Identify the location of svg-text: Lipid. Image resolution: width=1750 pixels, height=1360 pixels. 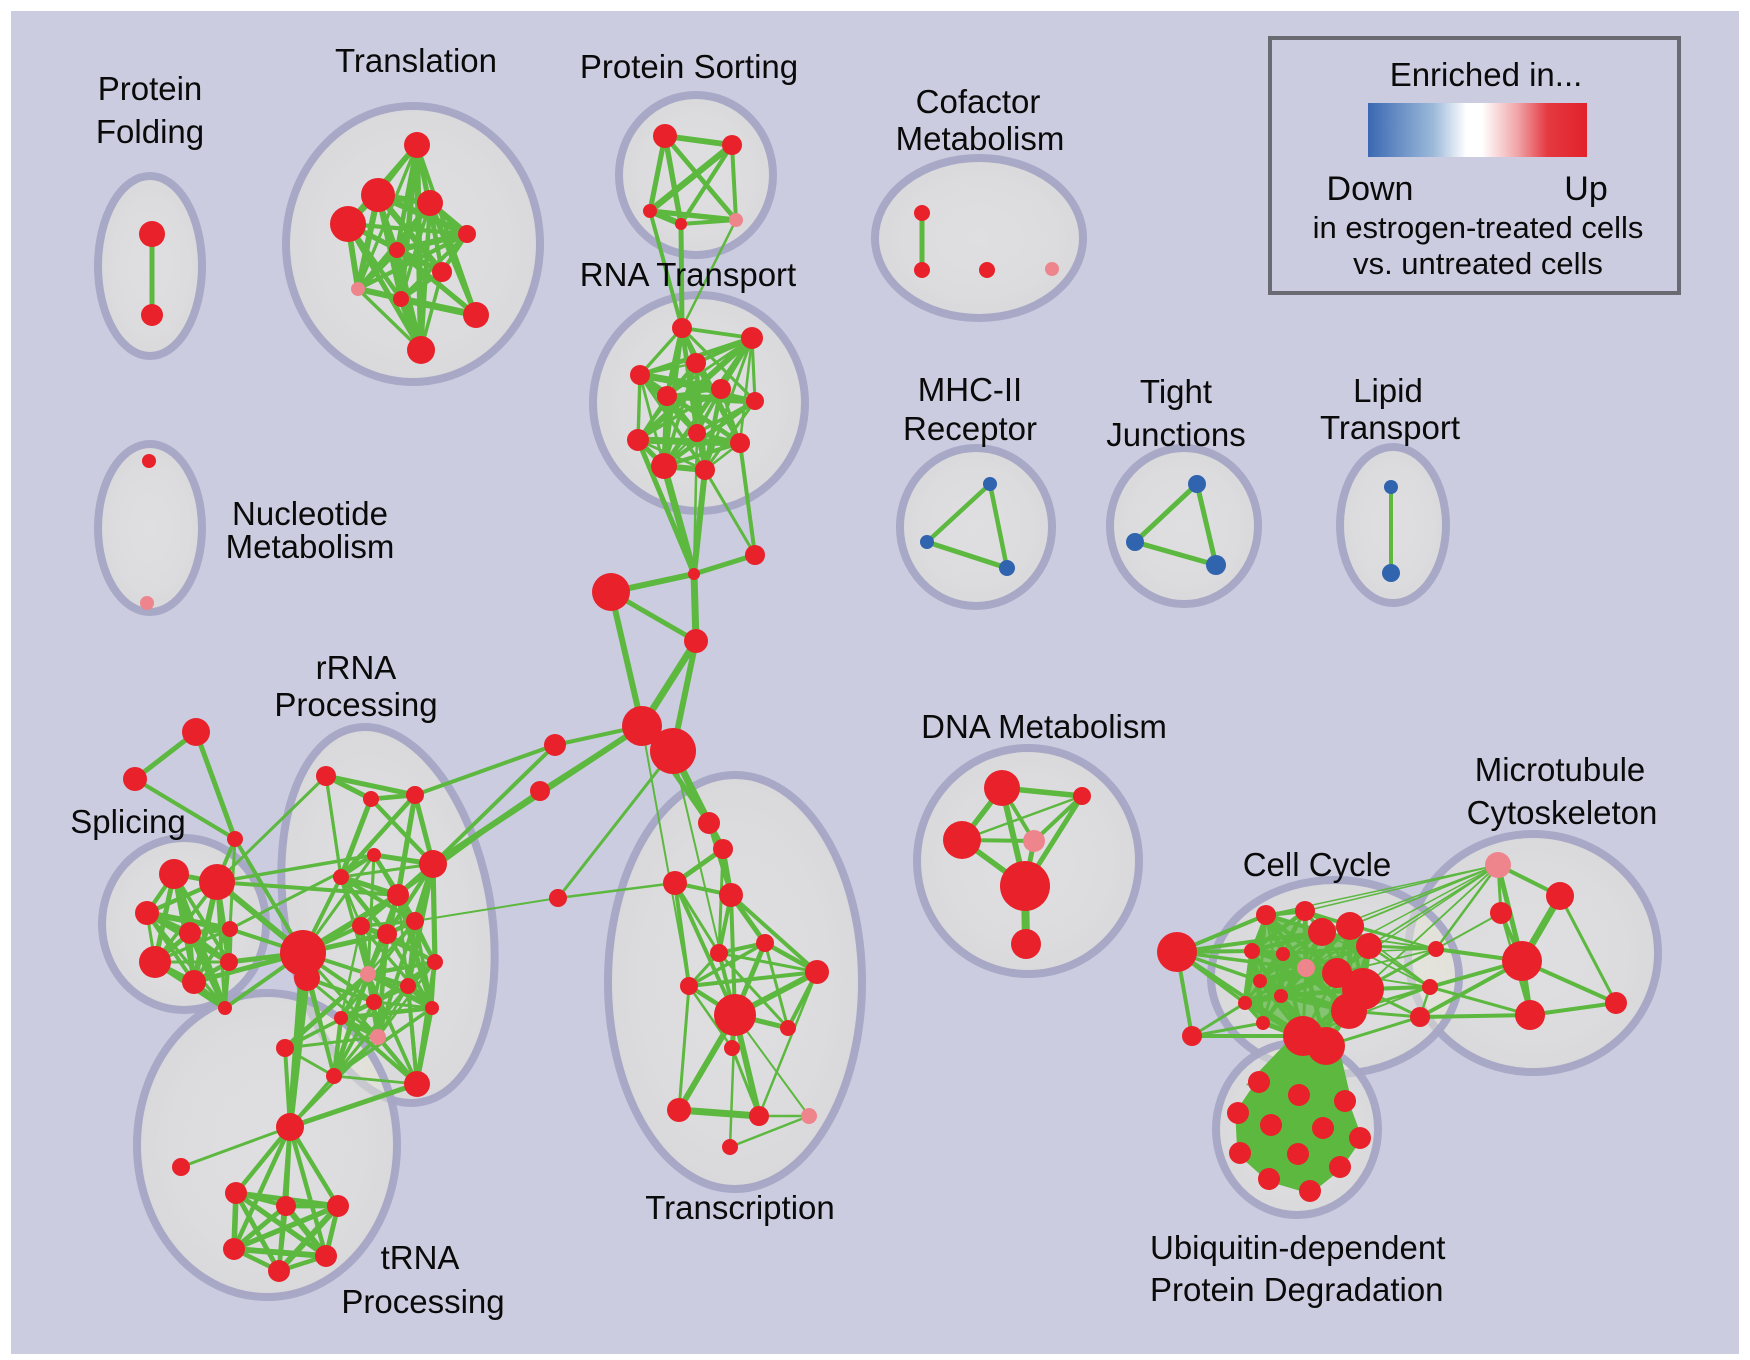
(1388, 390).